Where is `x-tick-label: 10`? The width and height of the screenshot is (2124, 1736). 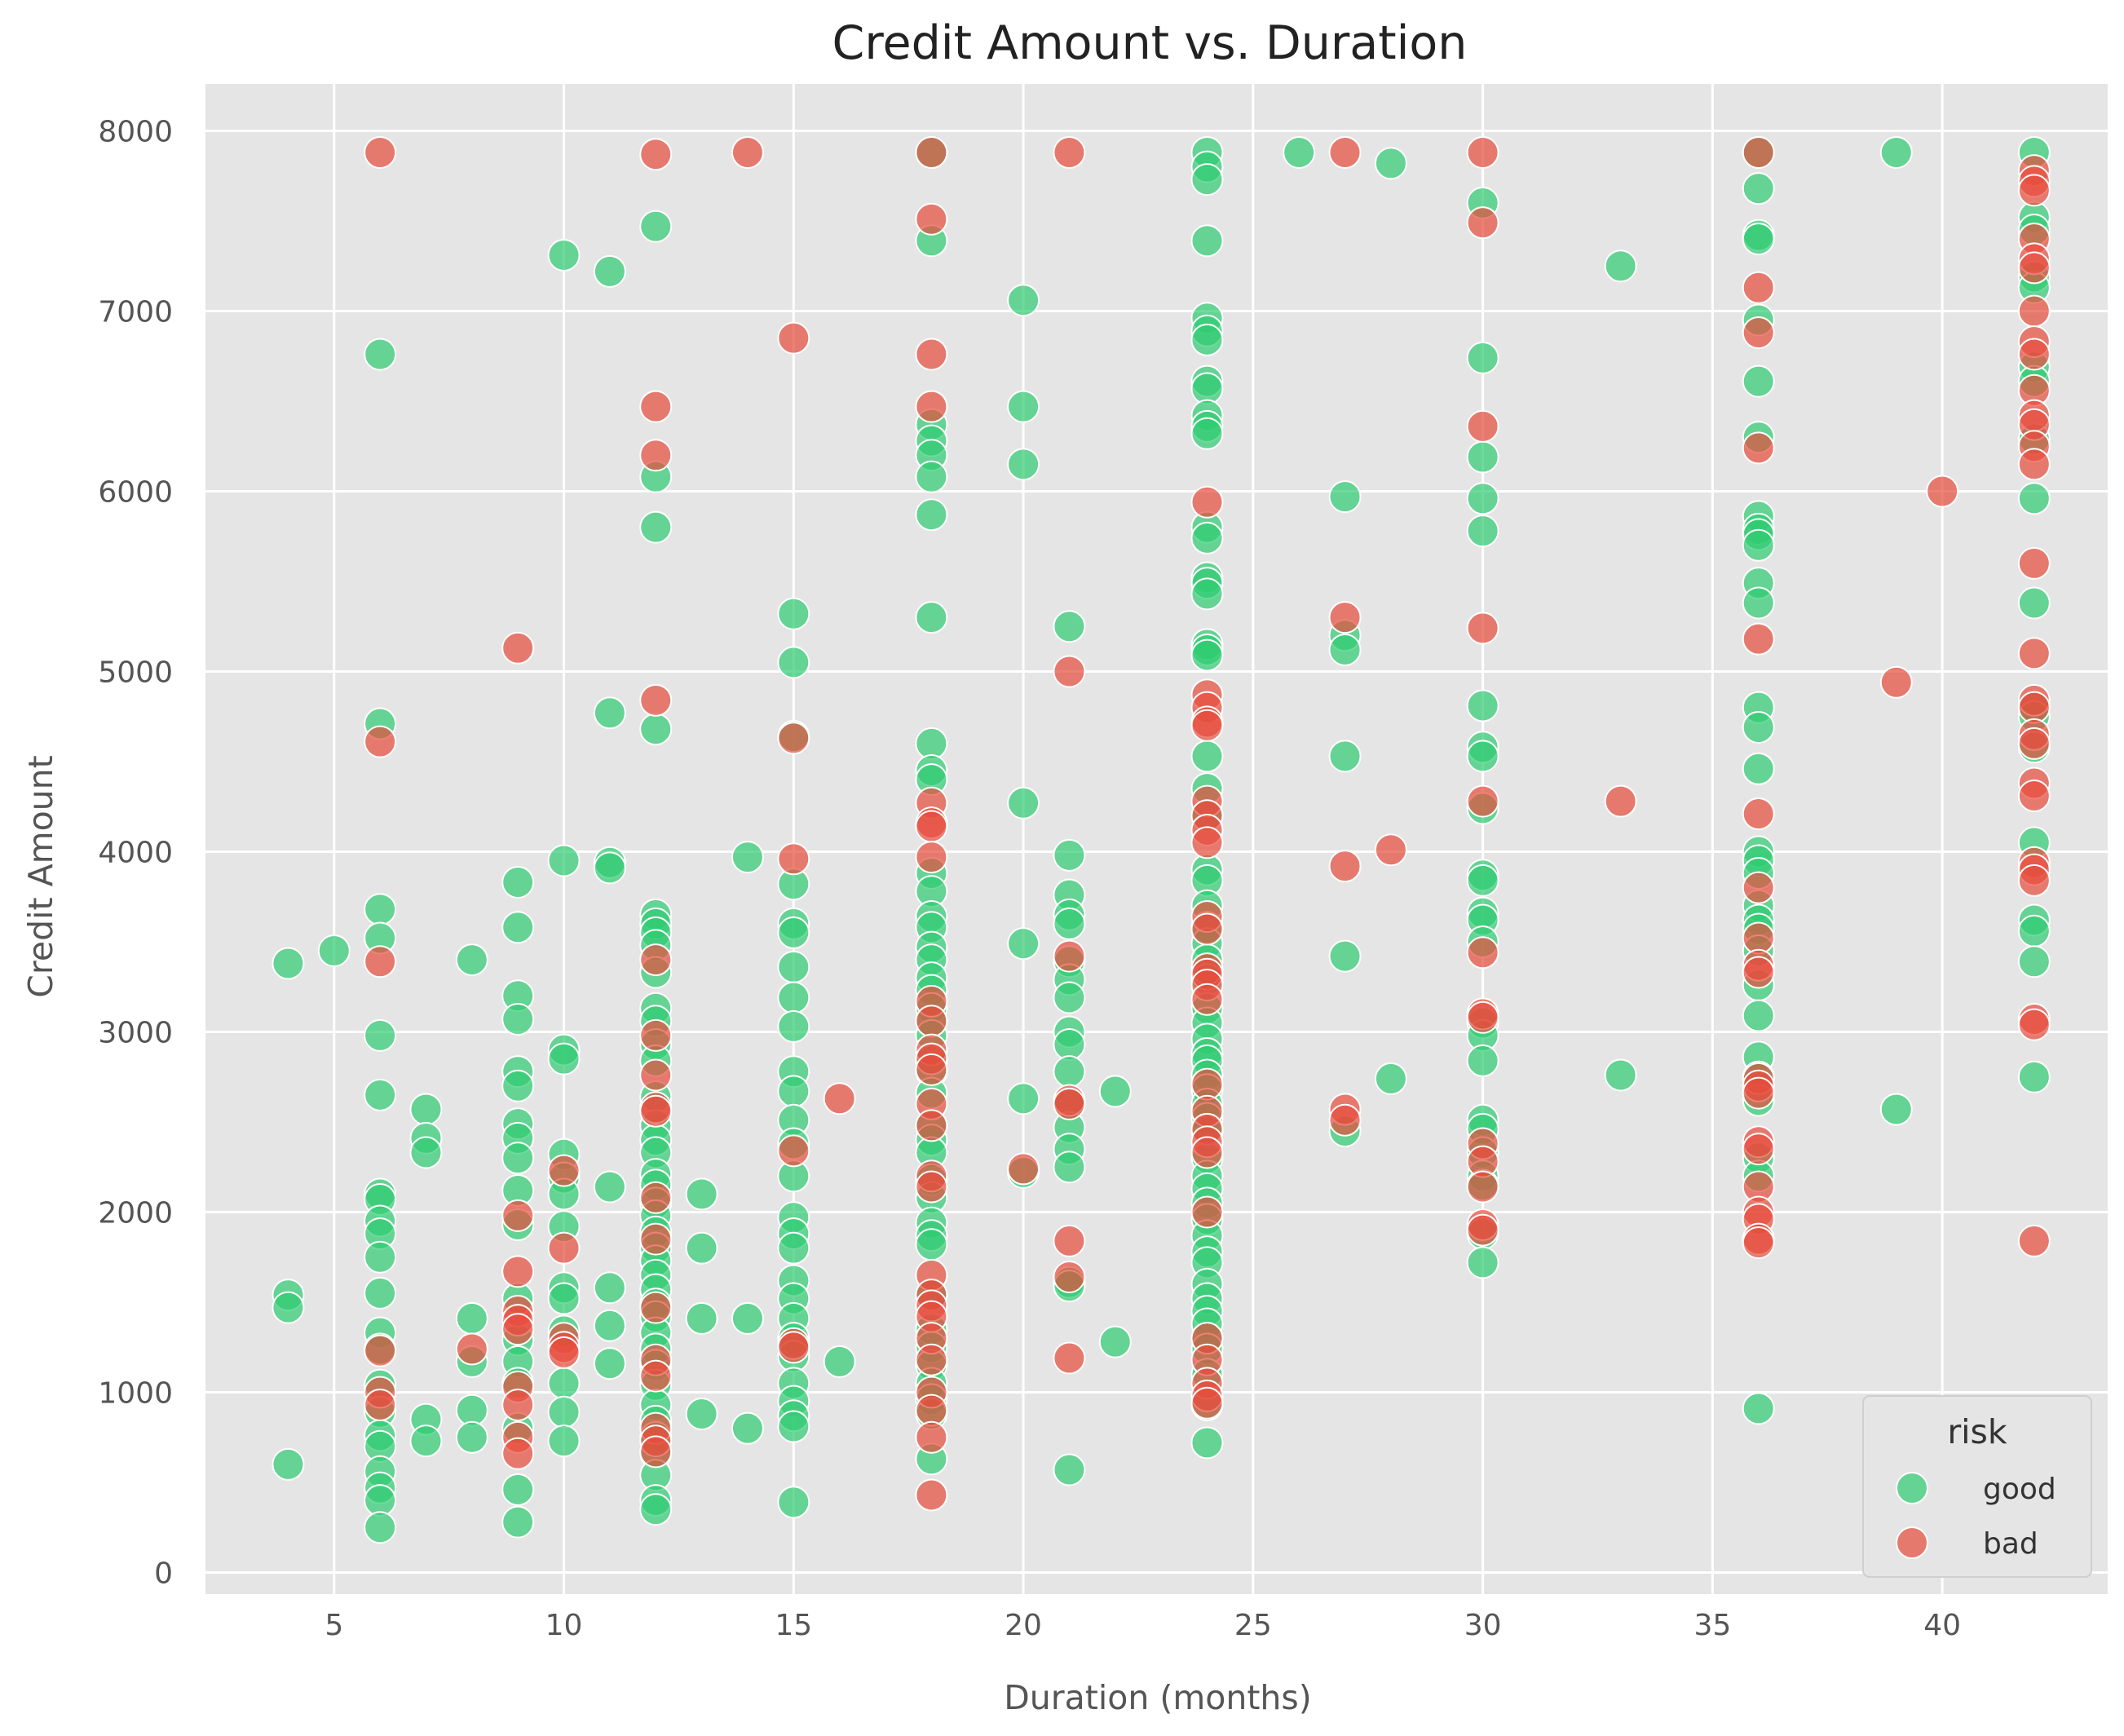
x-tick-label: 10 is located at coordinates (564, 1625).